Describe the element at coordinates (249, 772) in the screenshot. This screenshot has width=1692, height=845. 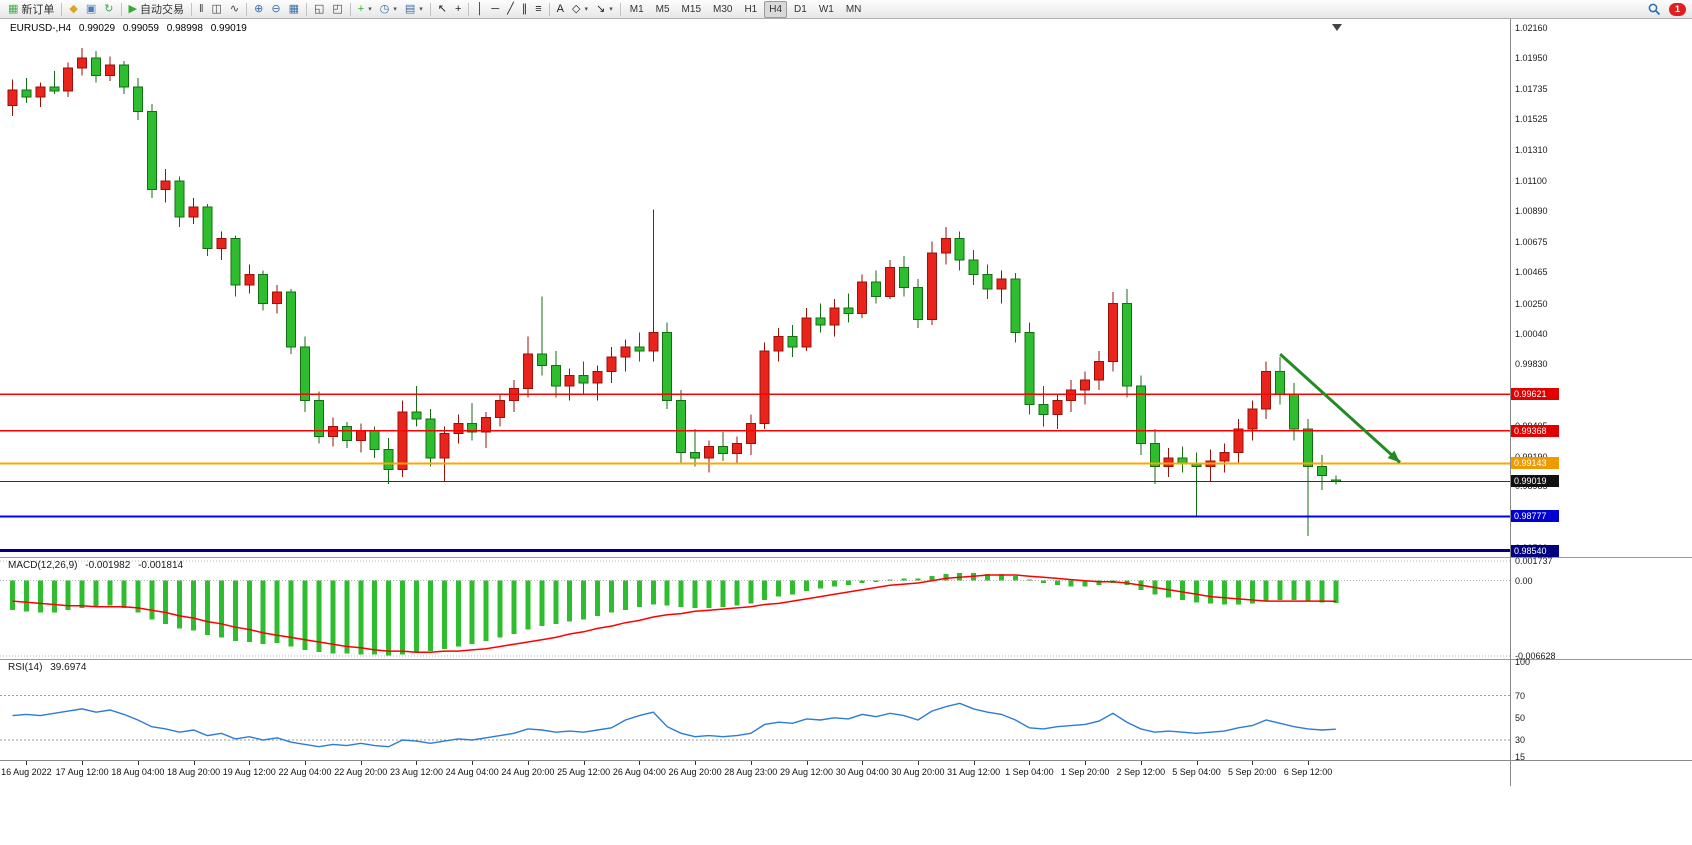
I see `time-axis-label: 19 Aug 12:00` at that location.